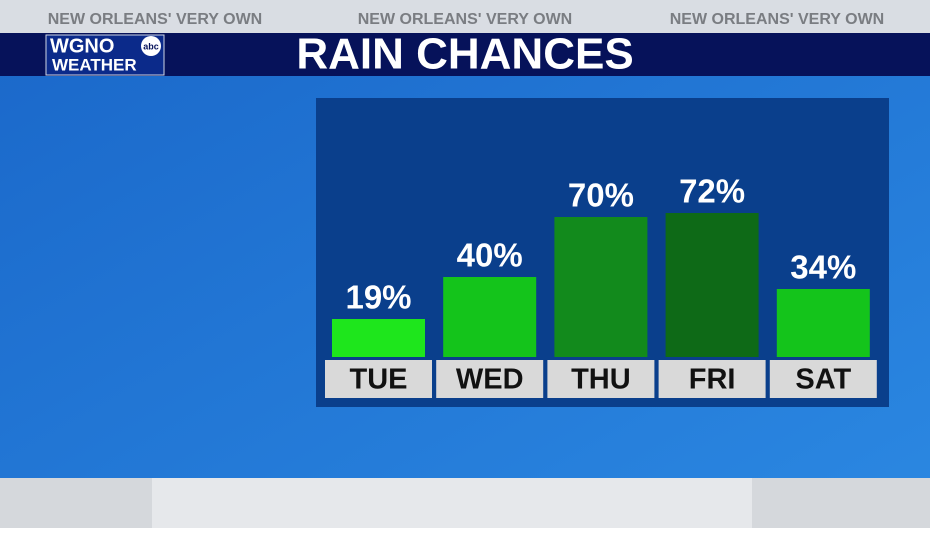  Describe the element at coordinates (712, 191) in the screenshot. I see `value-label: 72%` at that location.